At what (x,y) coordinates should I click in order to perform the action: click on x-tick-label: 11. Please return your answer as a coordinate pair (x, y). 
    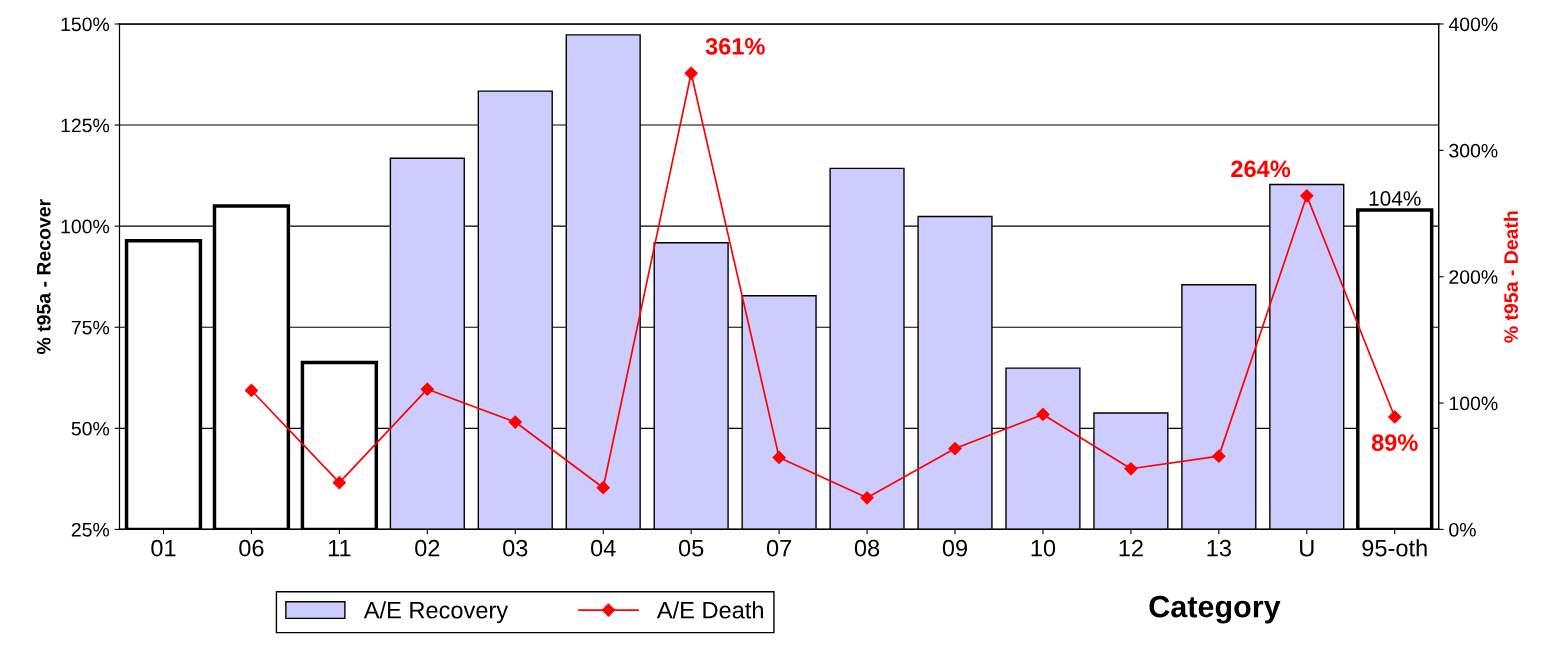
    Looking at the image, I should click on (339, 548).